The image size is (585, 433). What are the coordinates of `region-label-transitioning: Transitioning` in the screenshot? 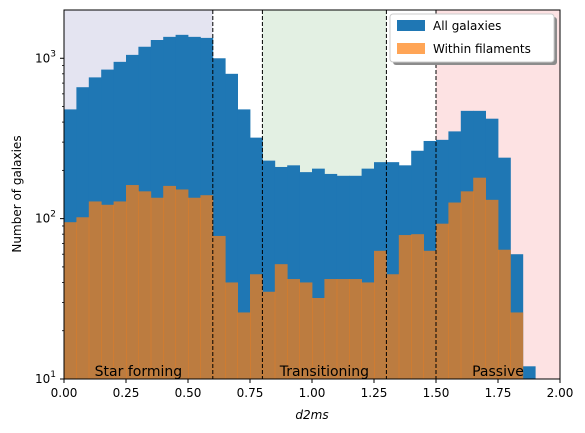 It's located at (324, 372).